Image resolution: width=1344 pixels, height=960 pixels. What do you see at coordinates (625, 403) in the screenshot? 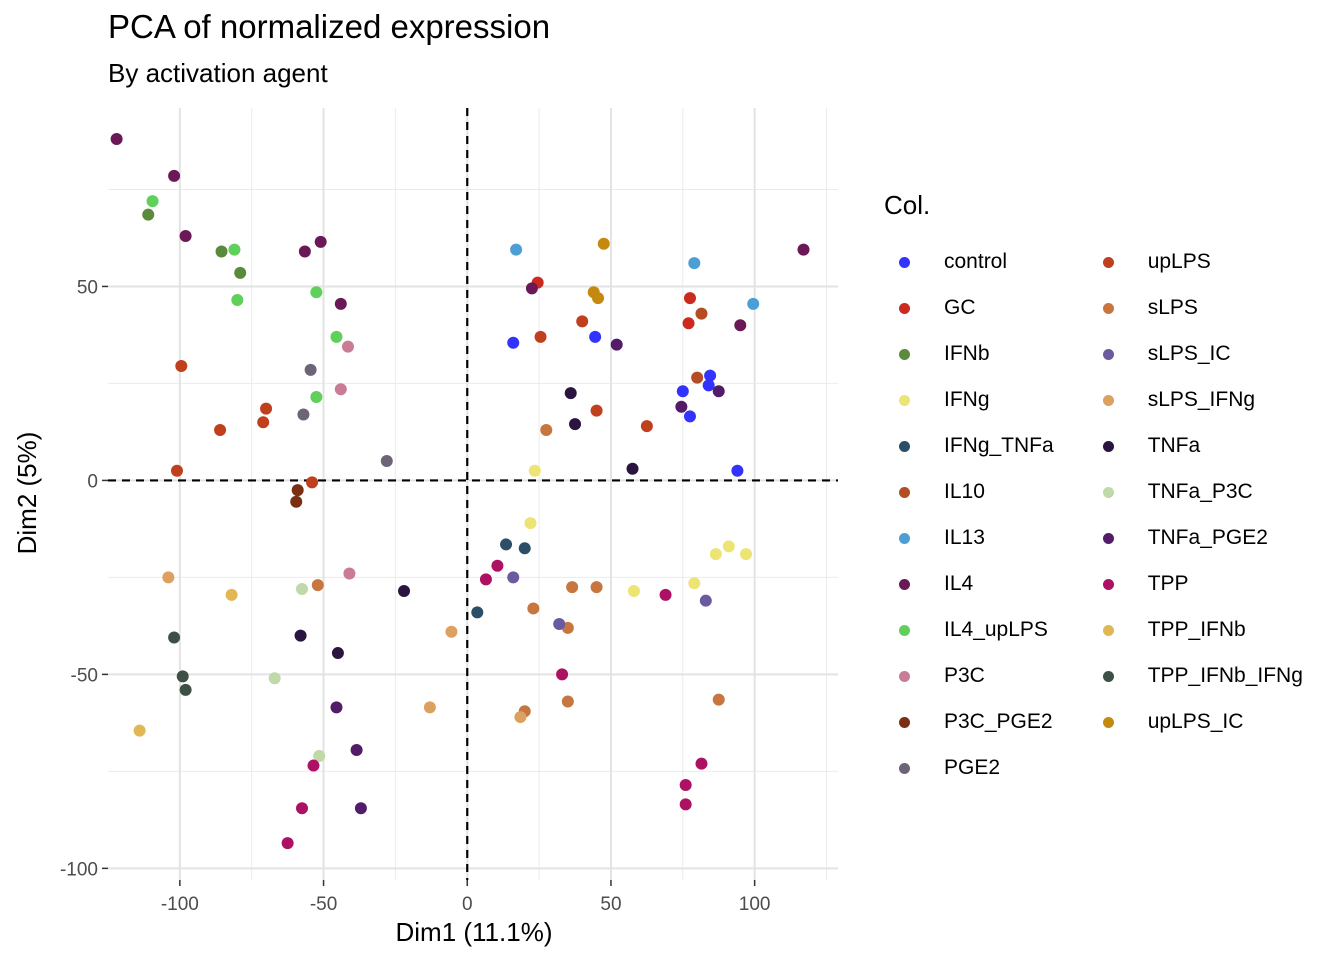
I see `series-control` at bounding box center [625, 403].